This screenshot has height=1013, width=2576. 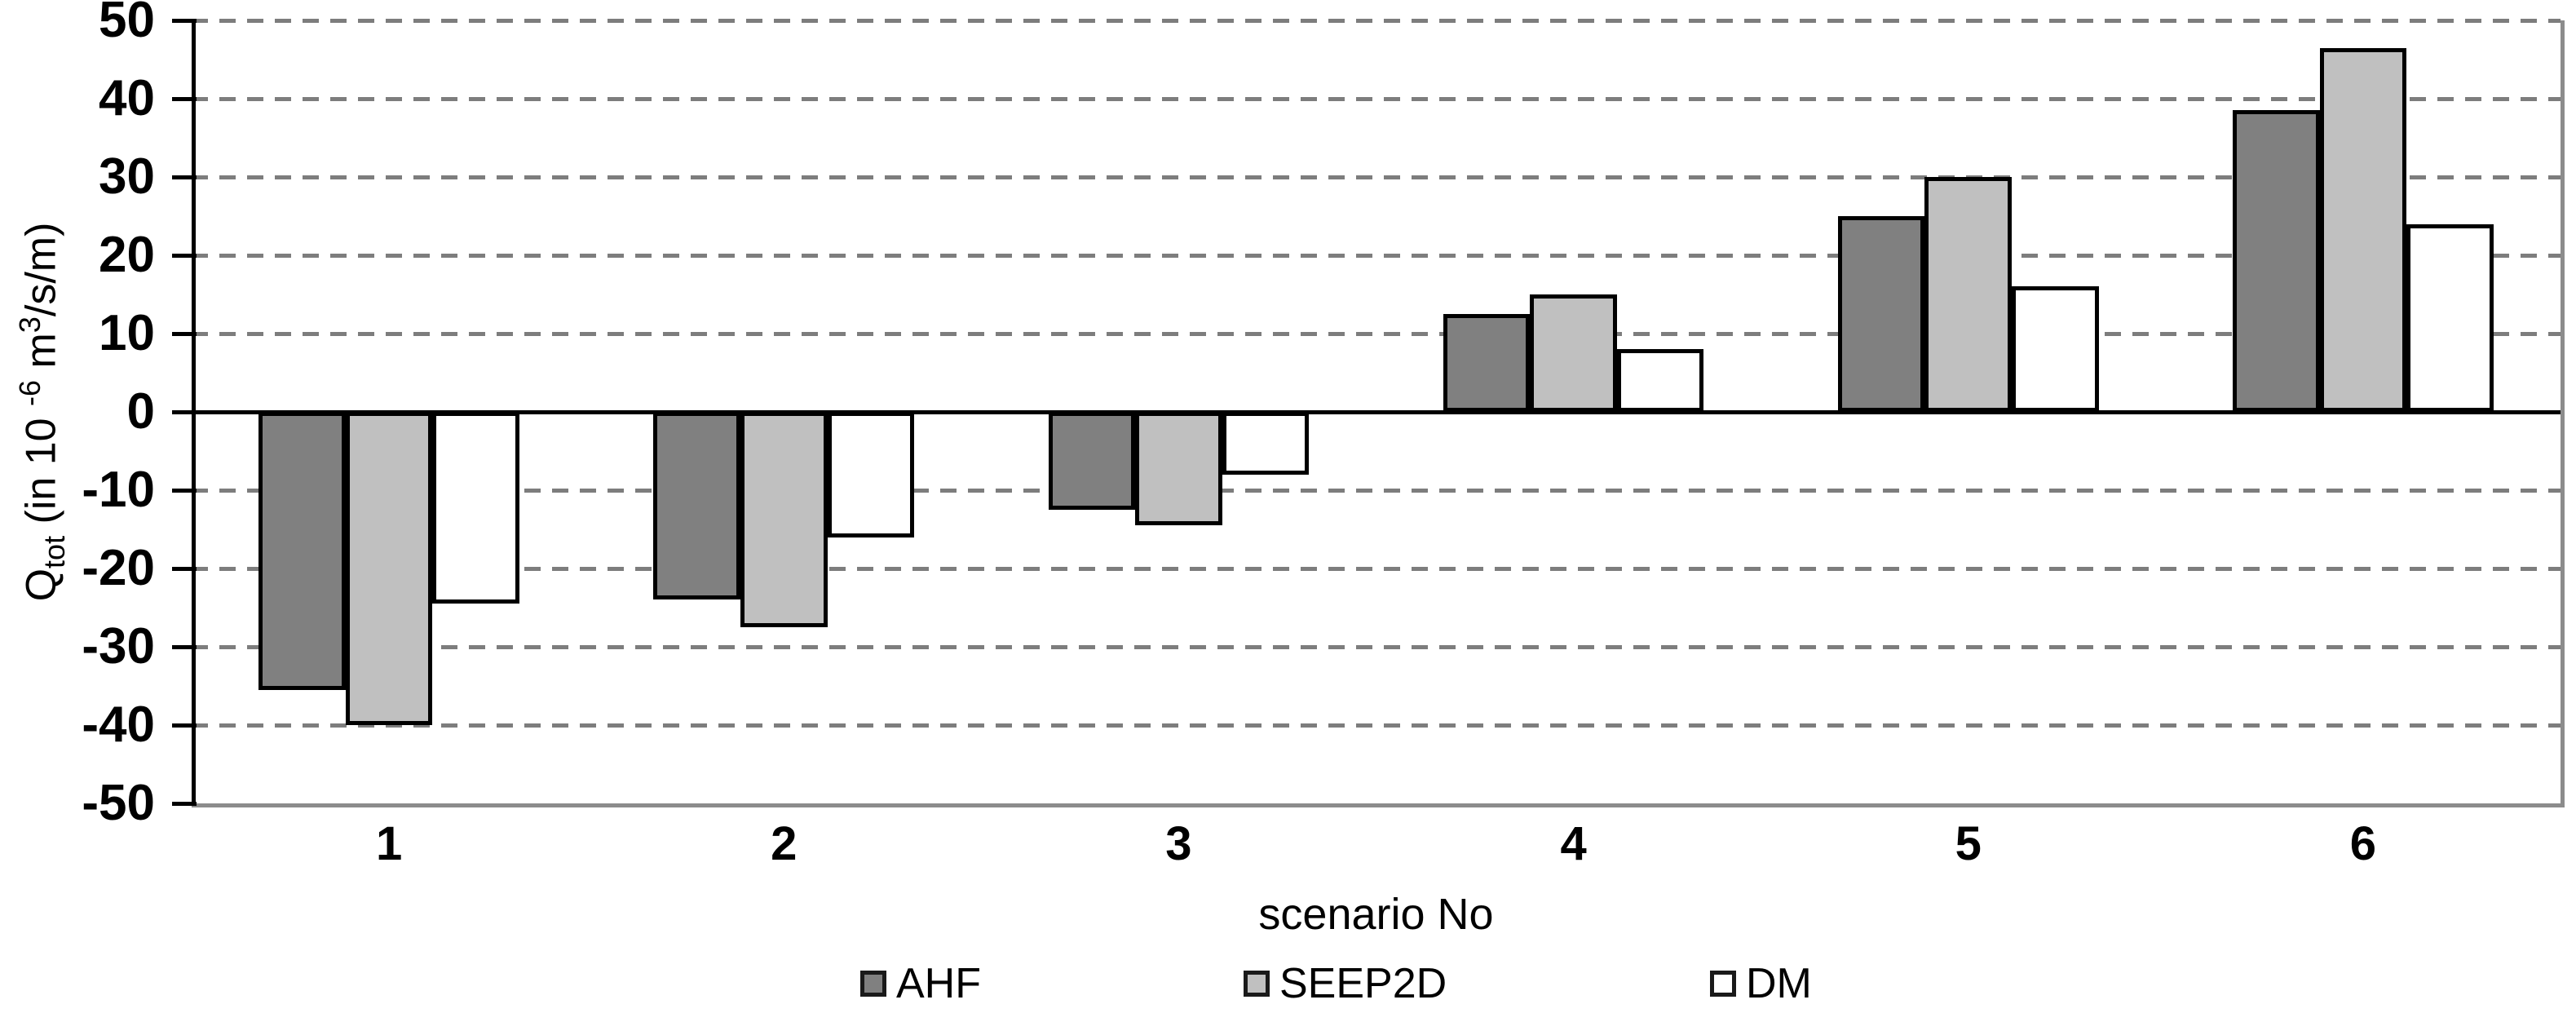 I want to click on legend-swatch-seep2d, so click(x=1257, y=984).